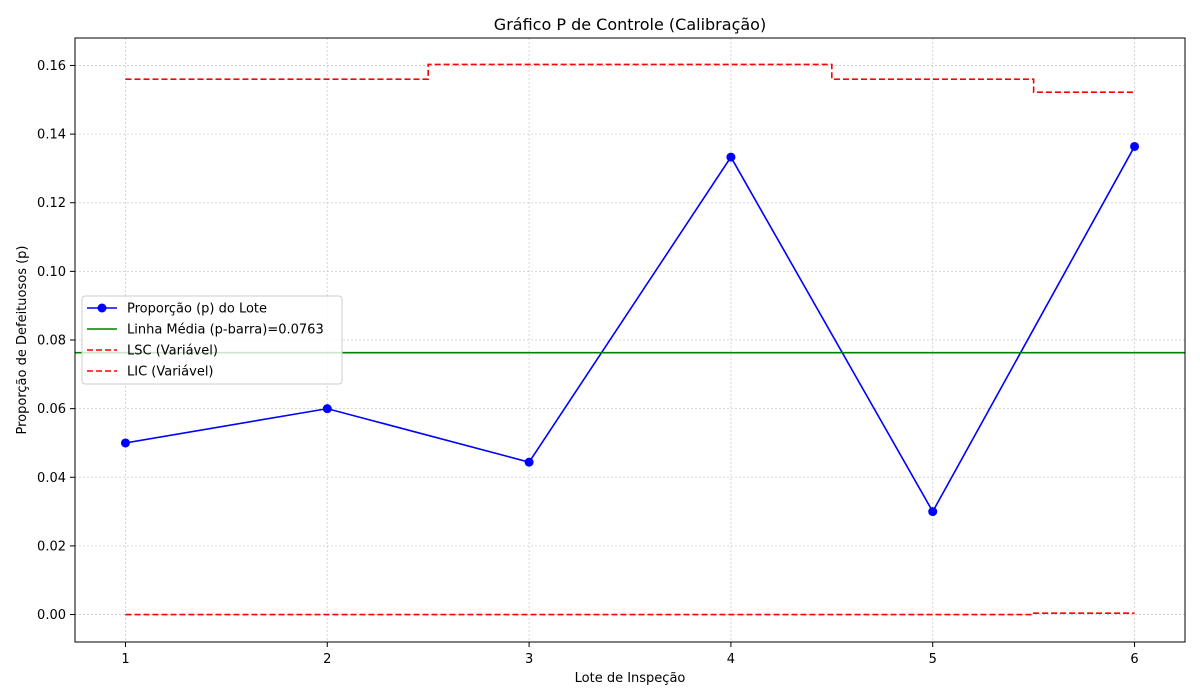 This screenshot has height=700, width=1200. I want to click on y-tick-label: 0.10, so click(51, 272).